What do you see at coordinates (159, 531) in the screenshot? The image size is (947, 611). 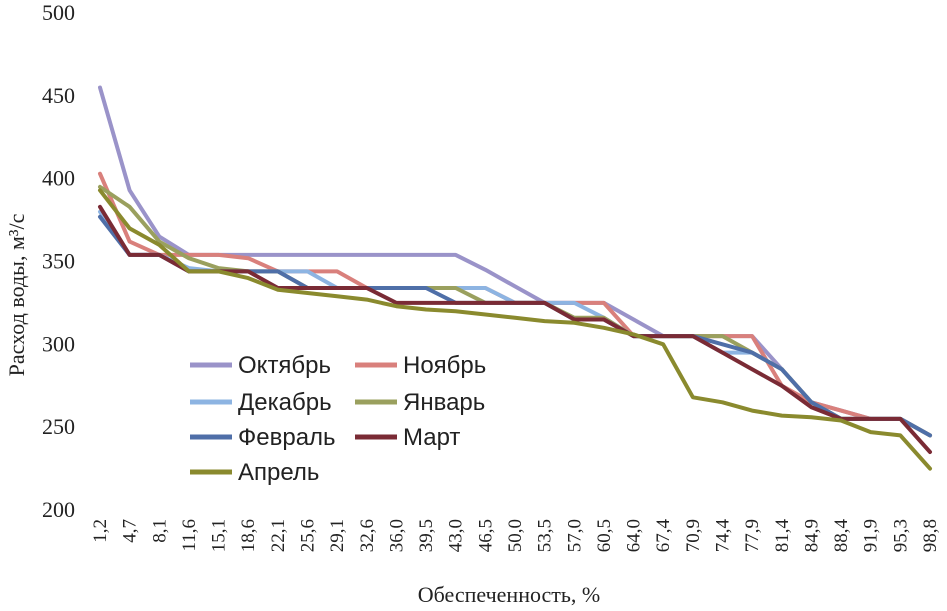 I see `x-tick-label: 8,1` at bounding box center [159, 531].